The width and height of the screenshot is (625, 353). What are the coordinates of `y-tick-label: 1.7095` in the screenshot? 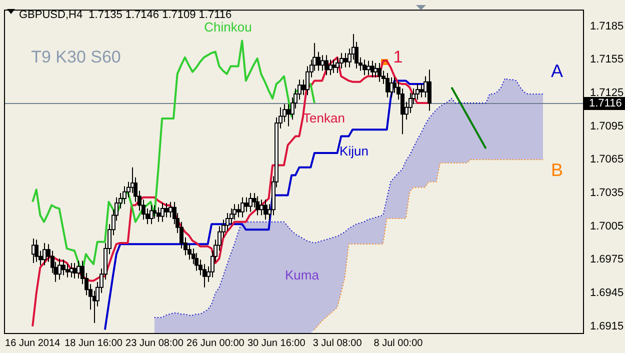 It's located at (607, 126).